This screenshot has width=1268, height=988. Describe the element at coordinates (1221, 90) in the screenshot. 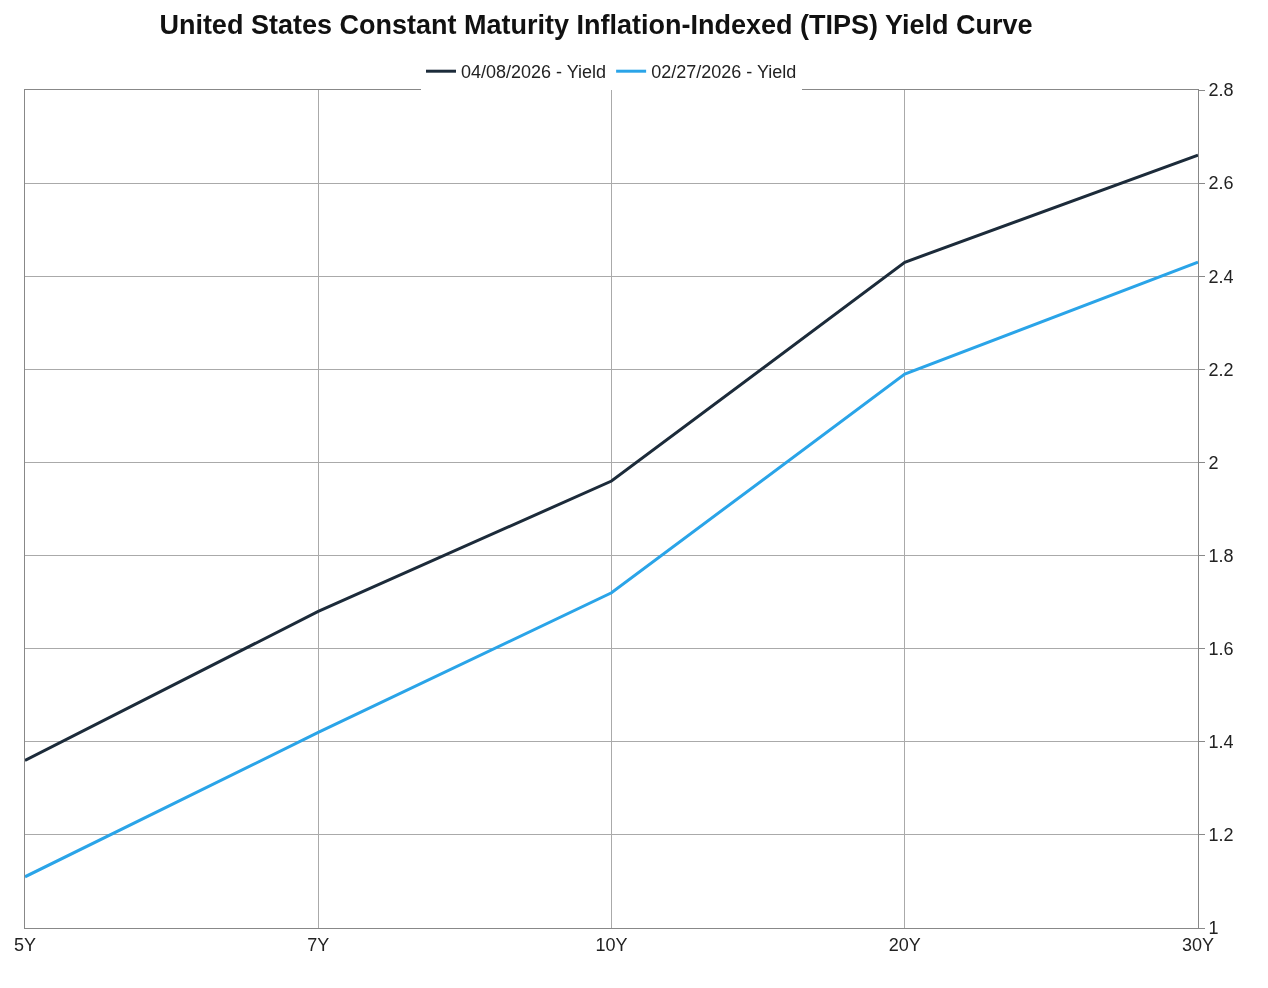

I see `y-tick-label: 2.8` at that location.